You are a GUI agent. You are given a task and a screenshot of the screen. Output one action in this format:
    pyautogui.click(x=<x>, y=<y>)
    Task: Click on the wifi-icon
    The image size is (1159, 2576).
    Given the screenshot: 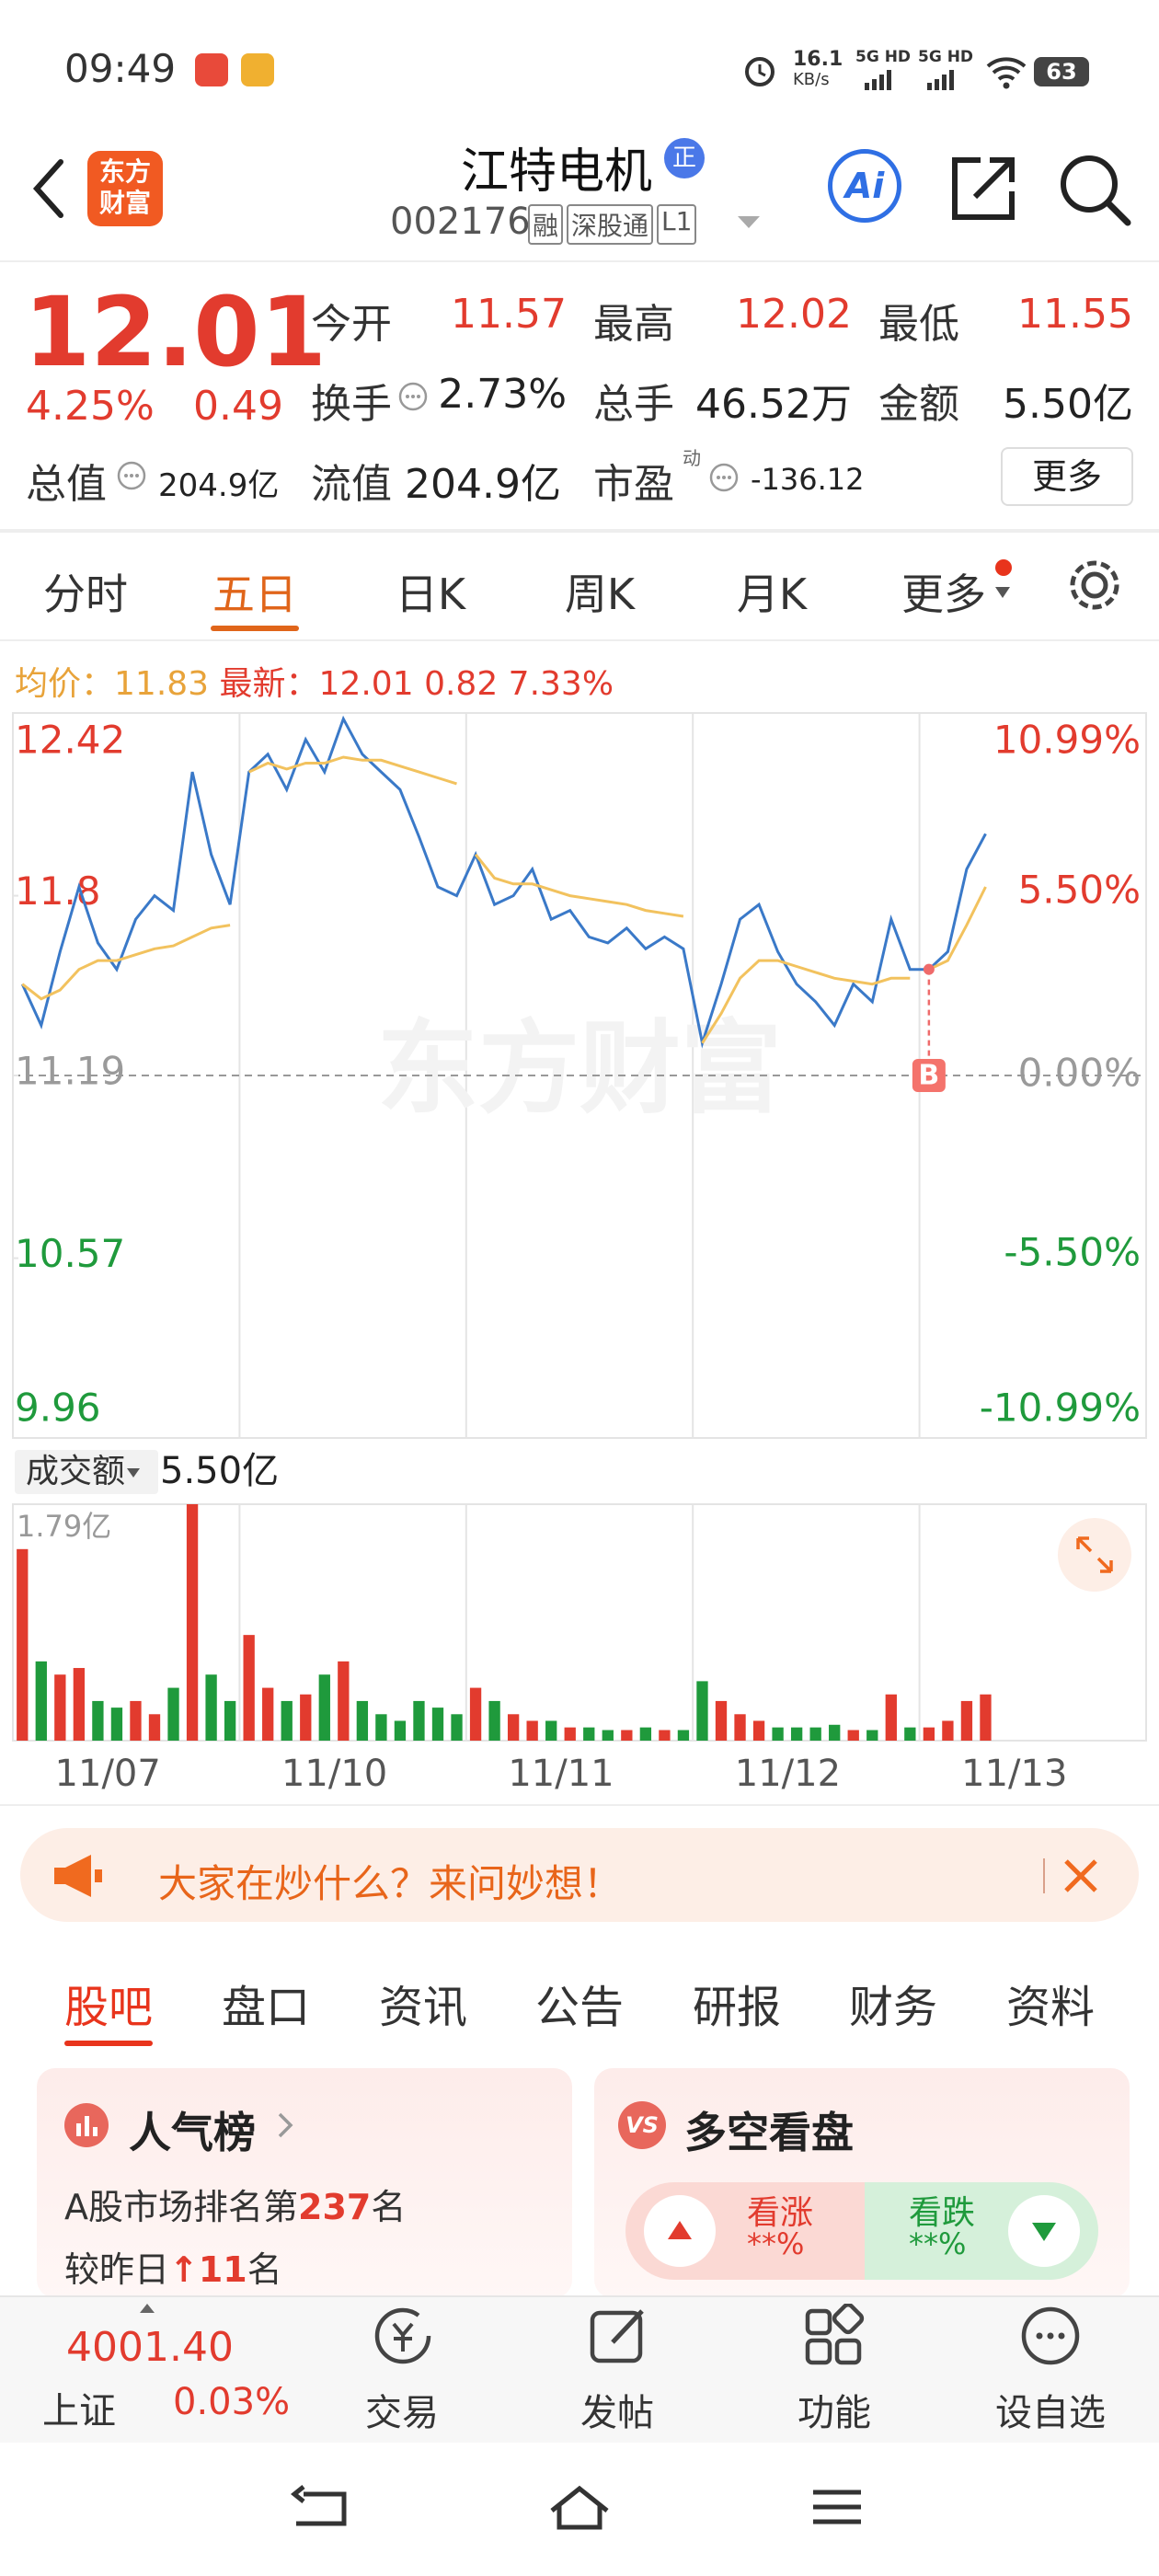 What is the action you would take?
    pyautogui.click(x=1006, y=73)
    